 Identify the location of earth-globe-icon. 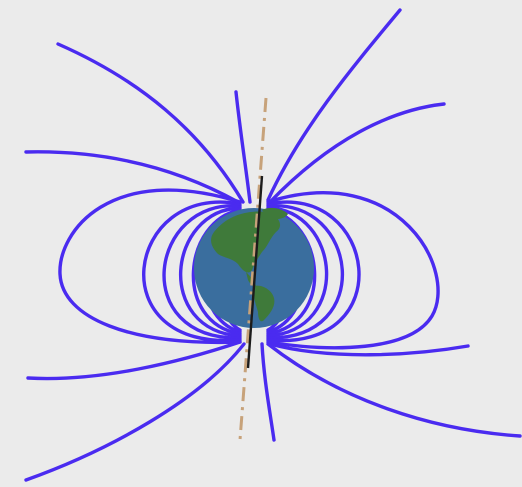
(254, 267).